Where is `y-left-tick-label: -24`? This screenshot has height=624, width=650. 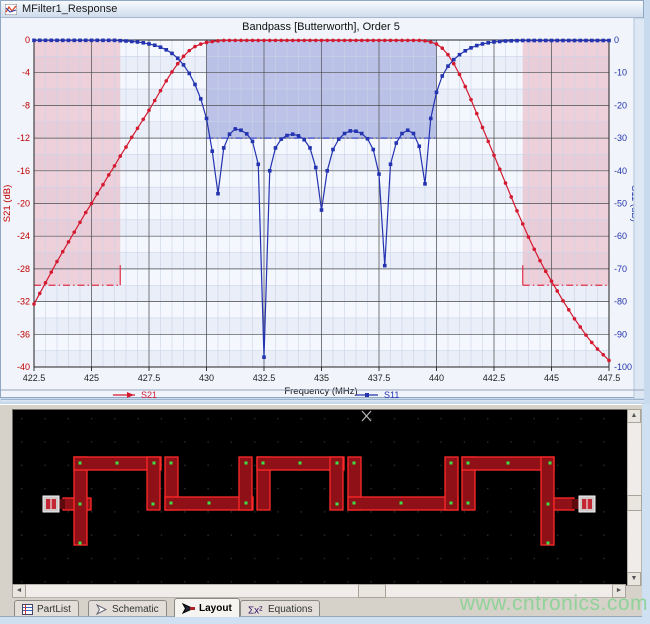 y-left-tick-label: -24 is located at coordinates (23, 236).